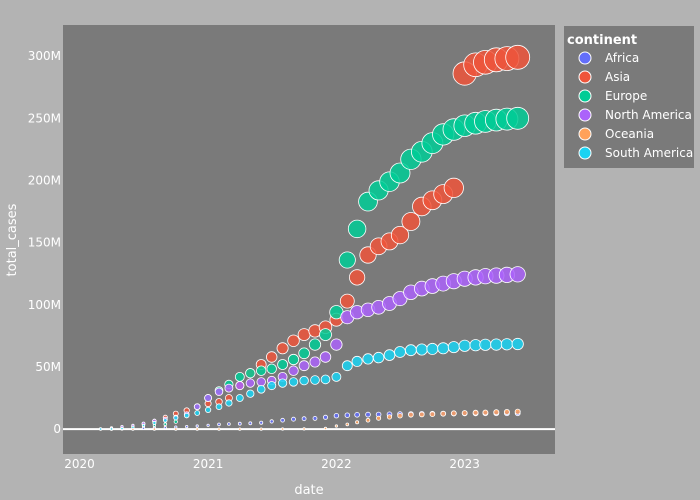  What do you see at coordinates (57, 429) in the screenshot?
I see `y-tick-label: 0` at bounding box center [57, 429].